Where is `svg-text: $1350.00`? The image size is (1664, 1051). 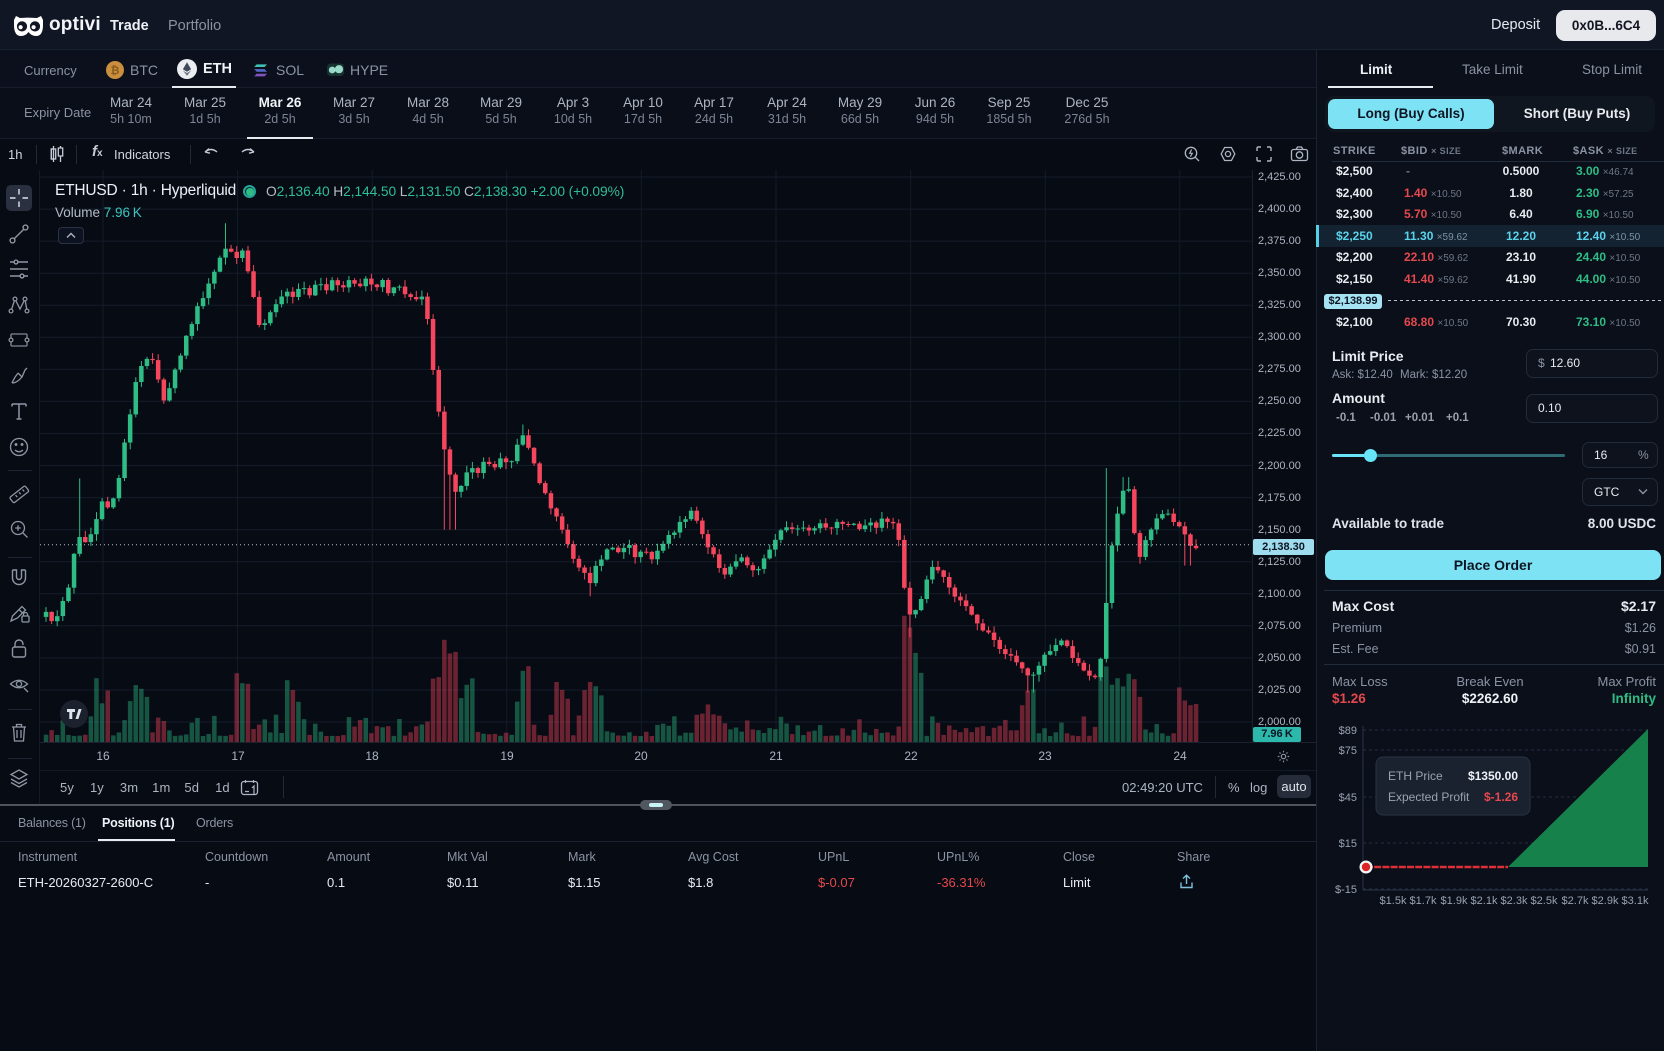
svg-text: $1350.00 is located at coordinates (1493, 776).